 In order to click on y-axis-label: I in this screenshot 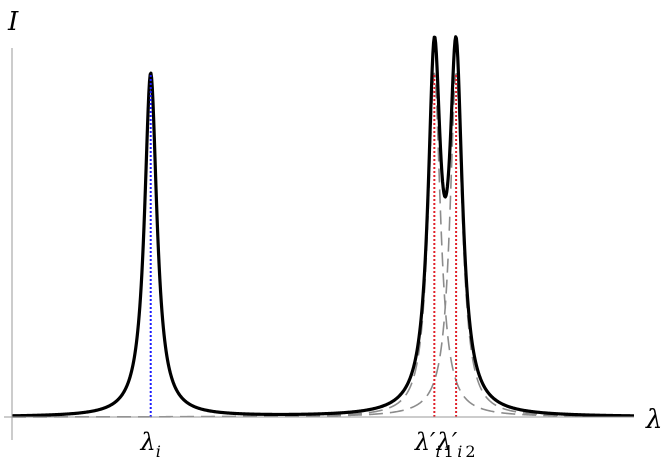, I will do `click(13, 22)`.